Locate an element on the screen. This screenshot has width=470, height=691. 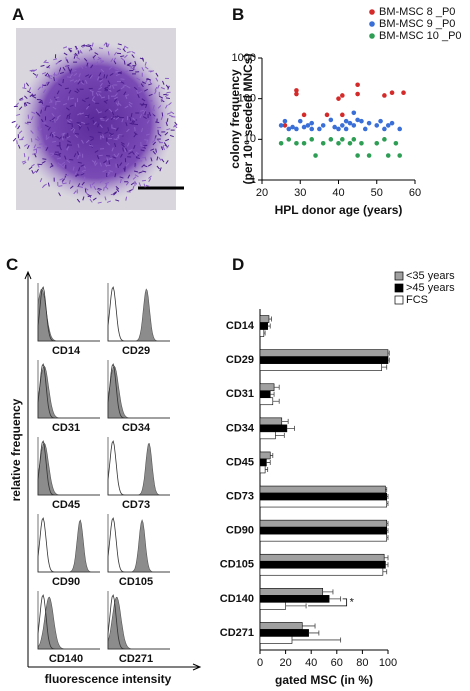
x-tick-label: 60 is located at coordinates (337, 663).